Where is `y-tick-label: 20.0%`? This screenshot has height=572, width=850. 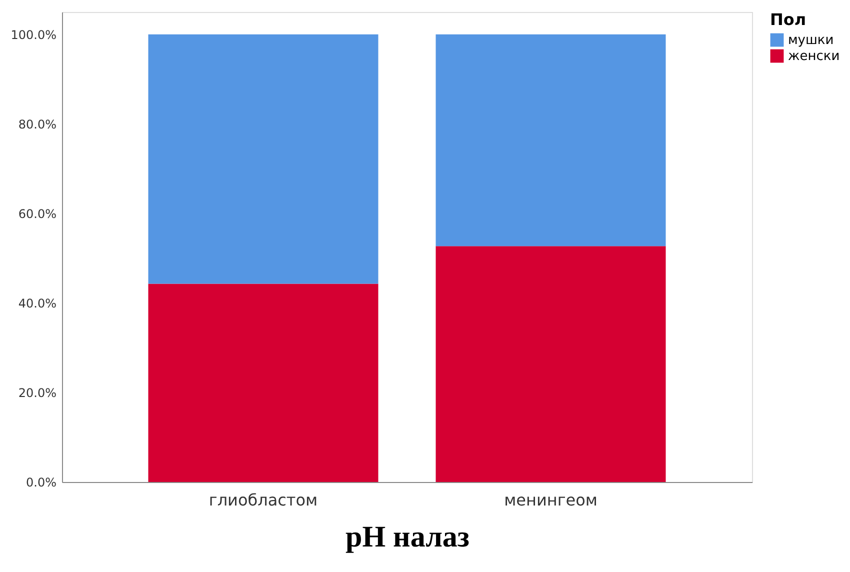 y-tick-label: 20.0% is located at coordinates (37, 393).